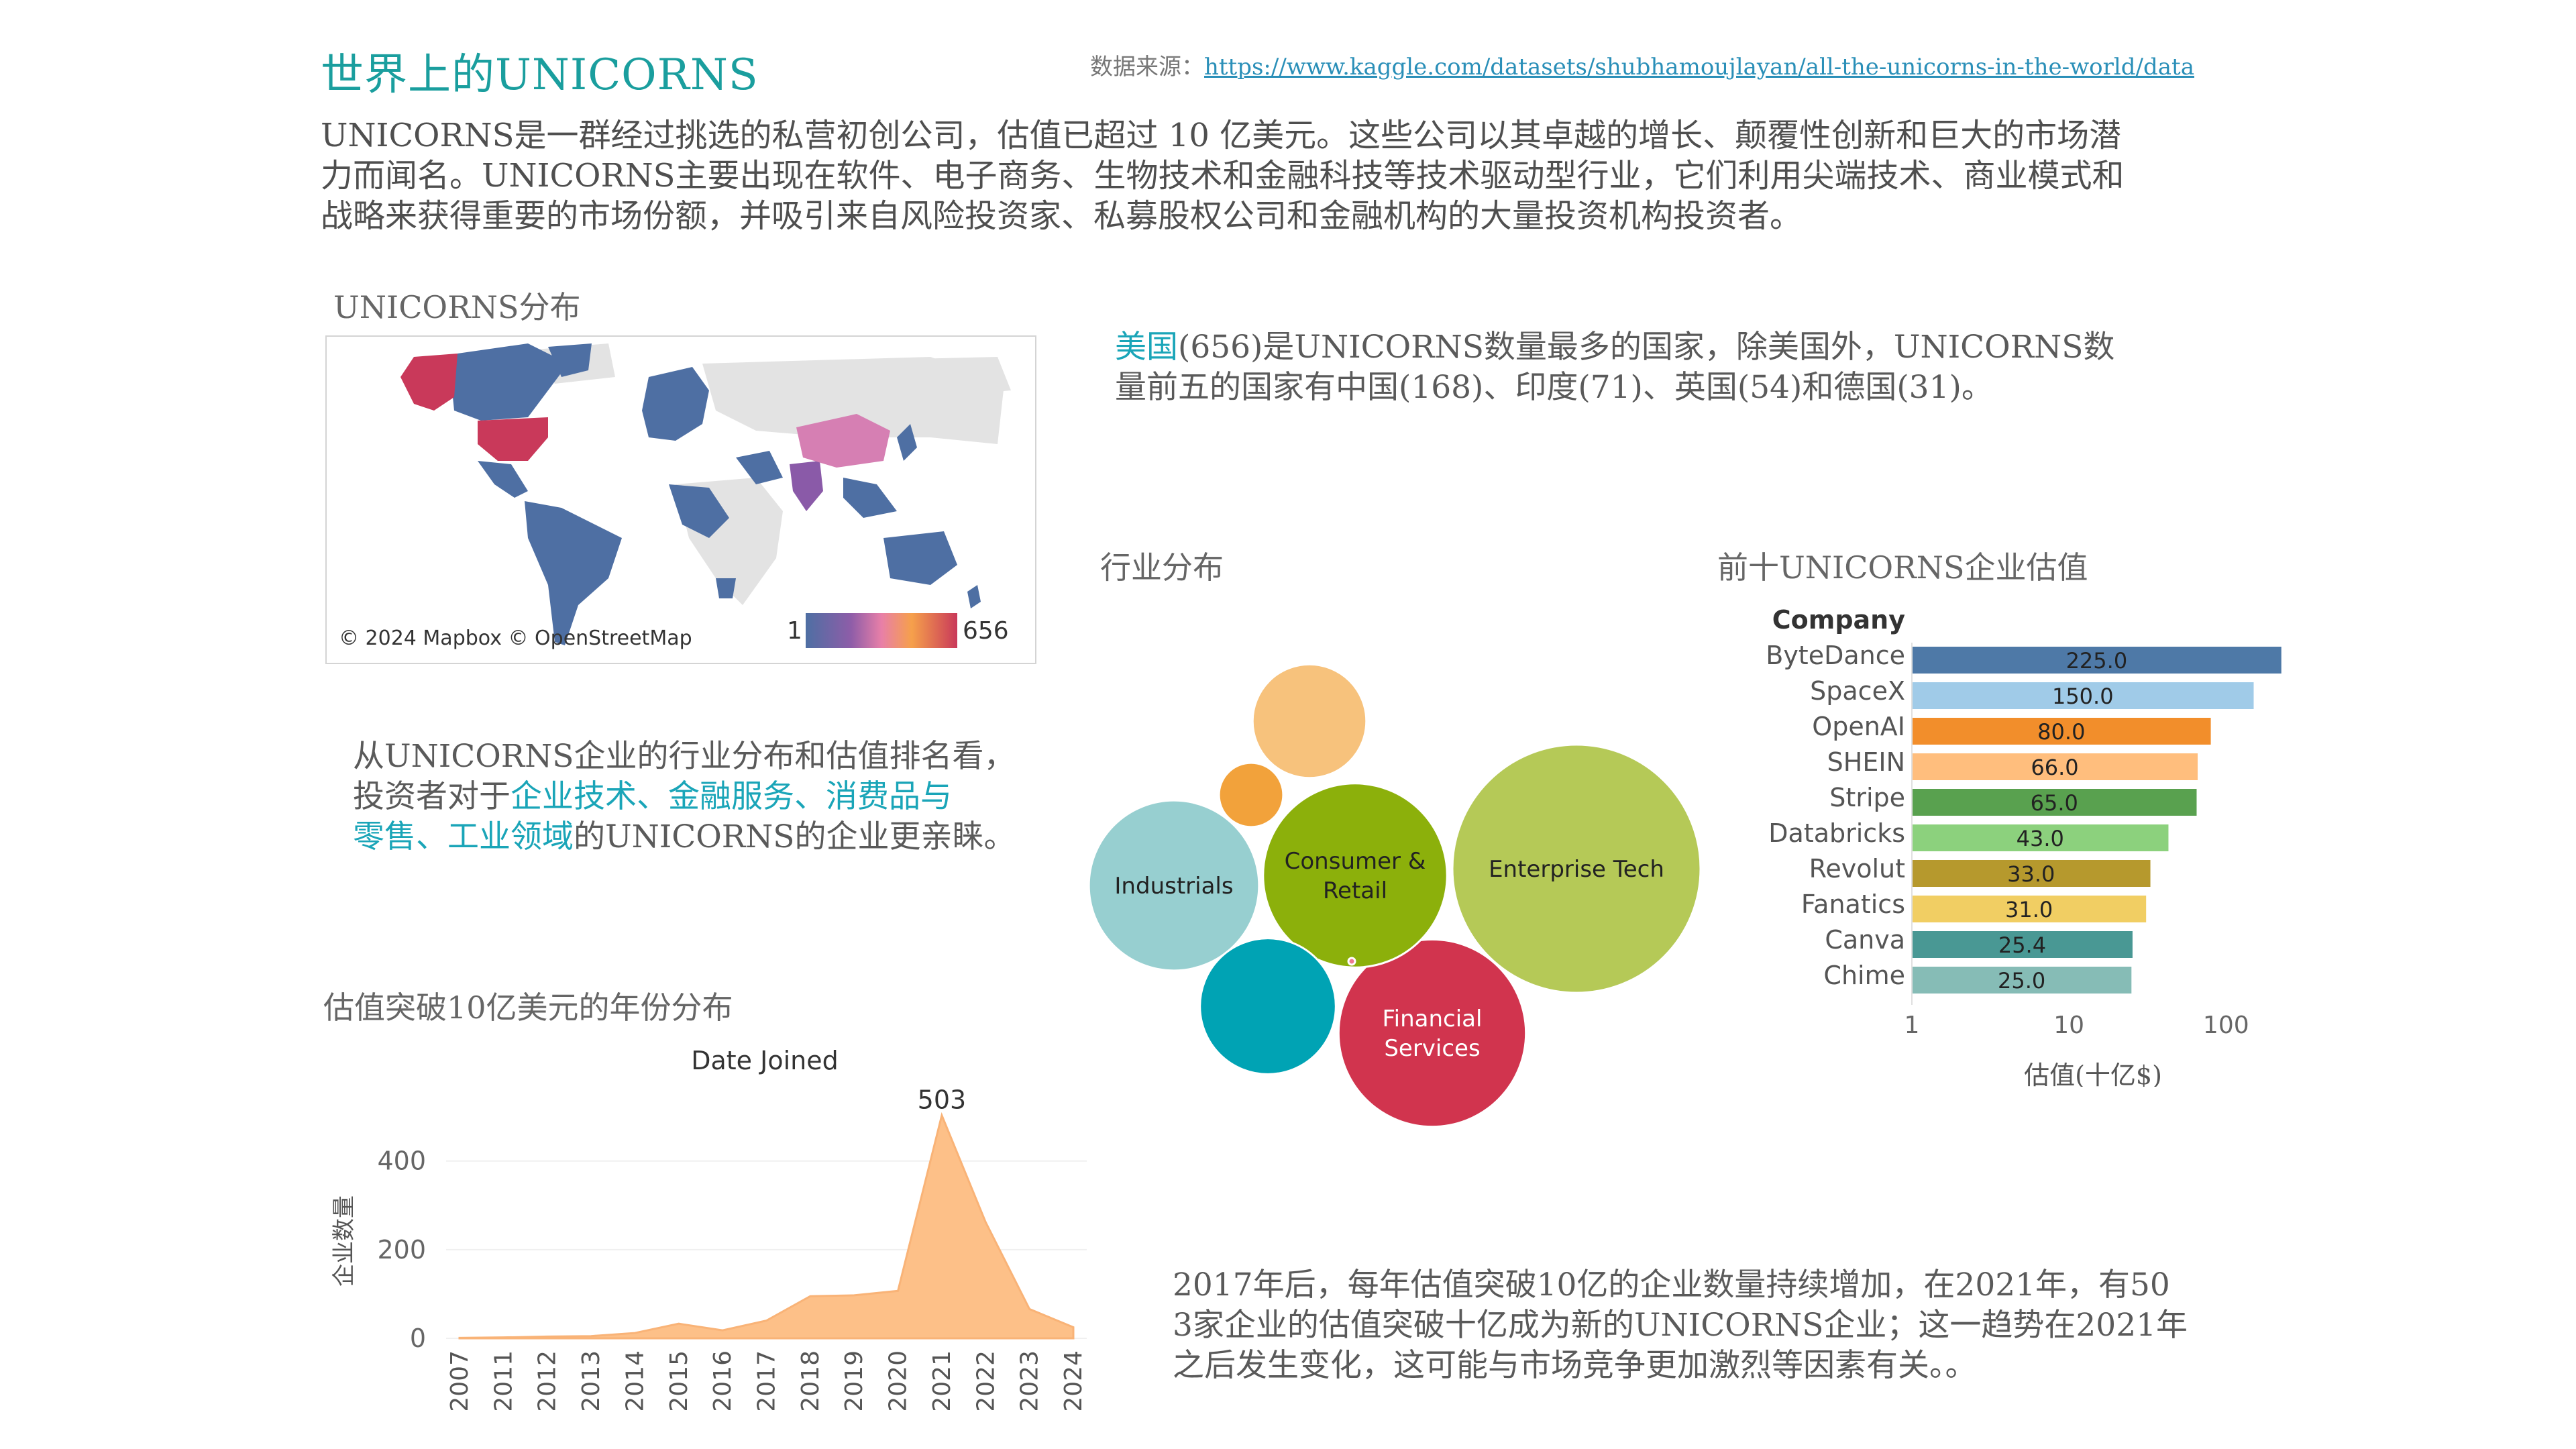  What do you see at coordinates (2093, 1074) in the screenshot?
I see `bar-xlabel: 估值(十亿$)` at bounding box center [2093, 1074].